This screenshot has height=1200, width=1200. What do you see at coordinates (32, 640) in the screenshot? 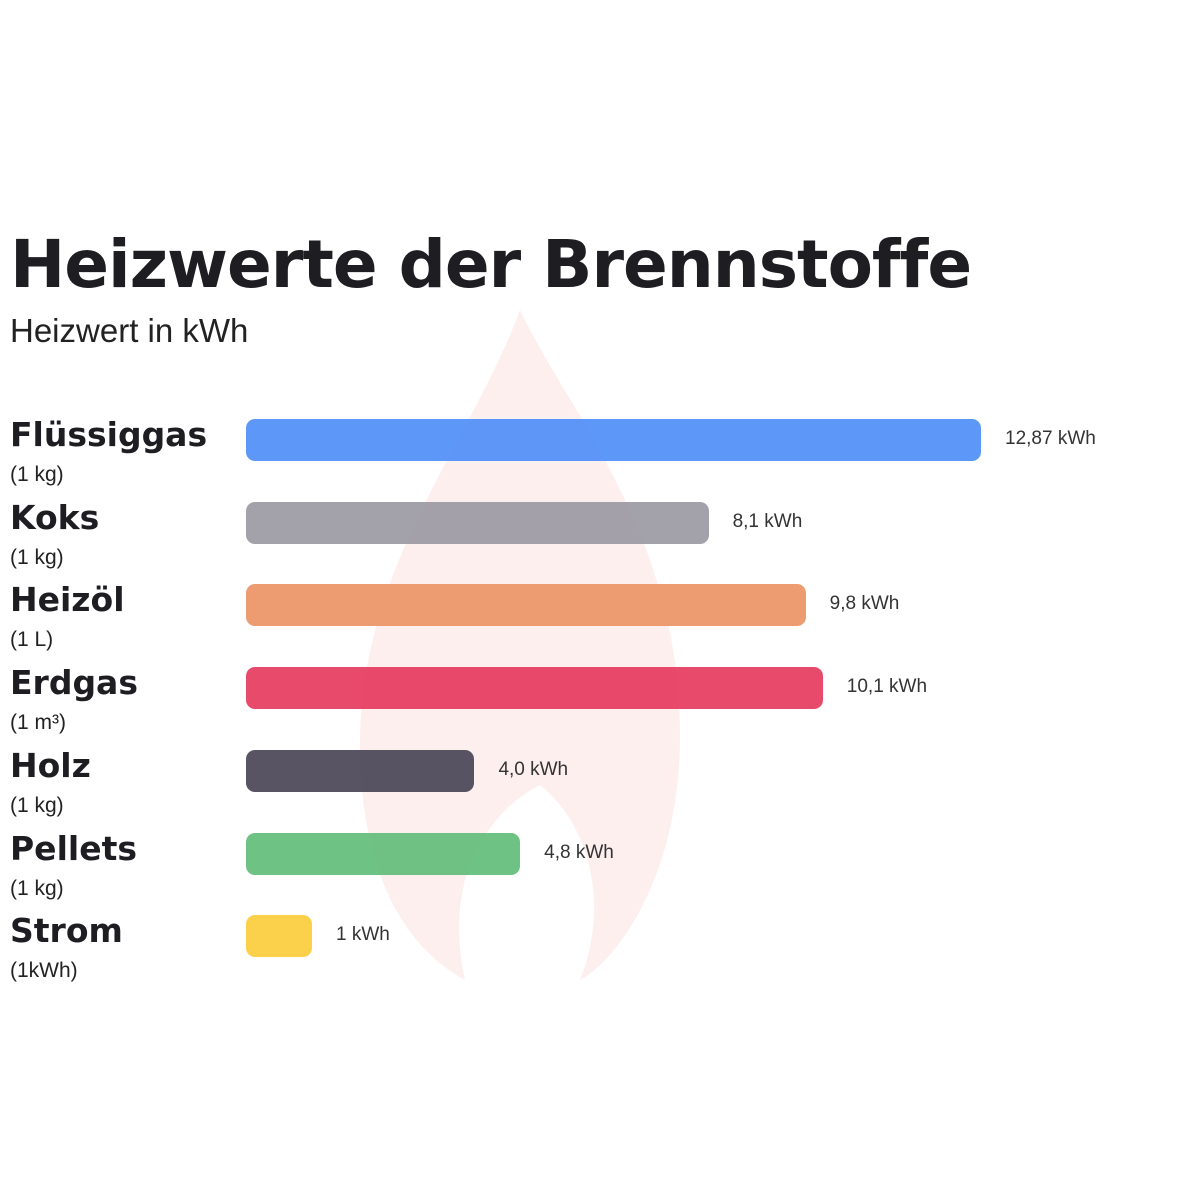
I see `category-unit: (1 L)` at bounding box center [32, 640].